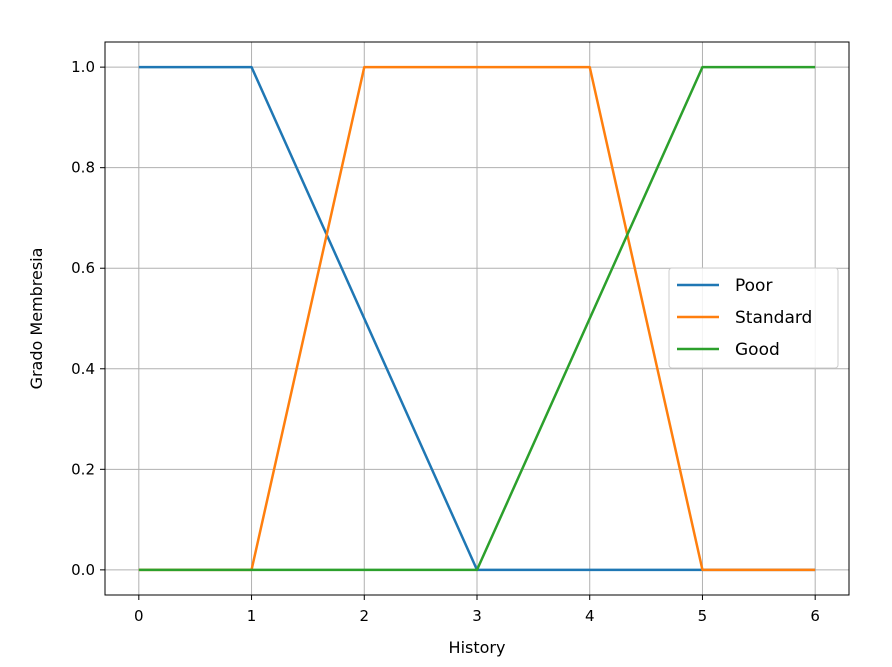 The image size is (892, 667). What do you see at coordinates (88, 318) in the screenshot?
I see `y-axis-ticks: 0.0 0.2 0.4 0.6 0.8 1.0` at bounding box center [88, 318].